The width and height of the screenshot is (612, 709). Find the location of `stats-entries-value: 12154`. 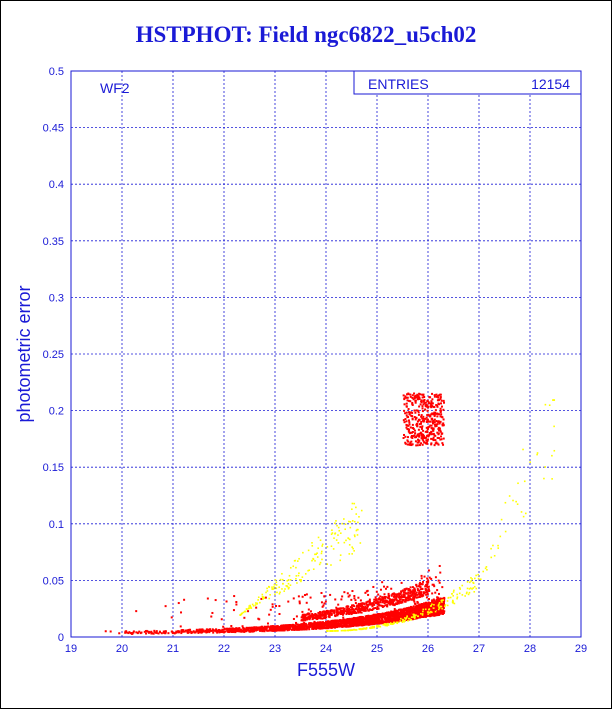

stats-entries-value: 12154 is located at coordinates (550, 84).